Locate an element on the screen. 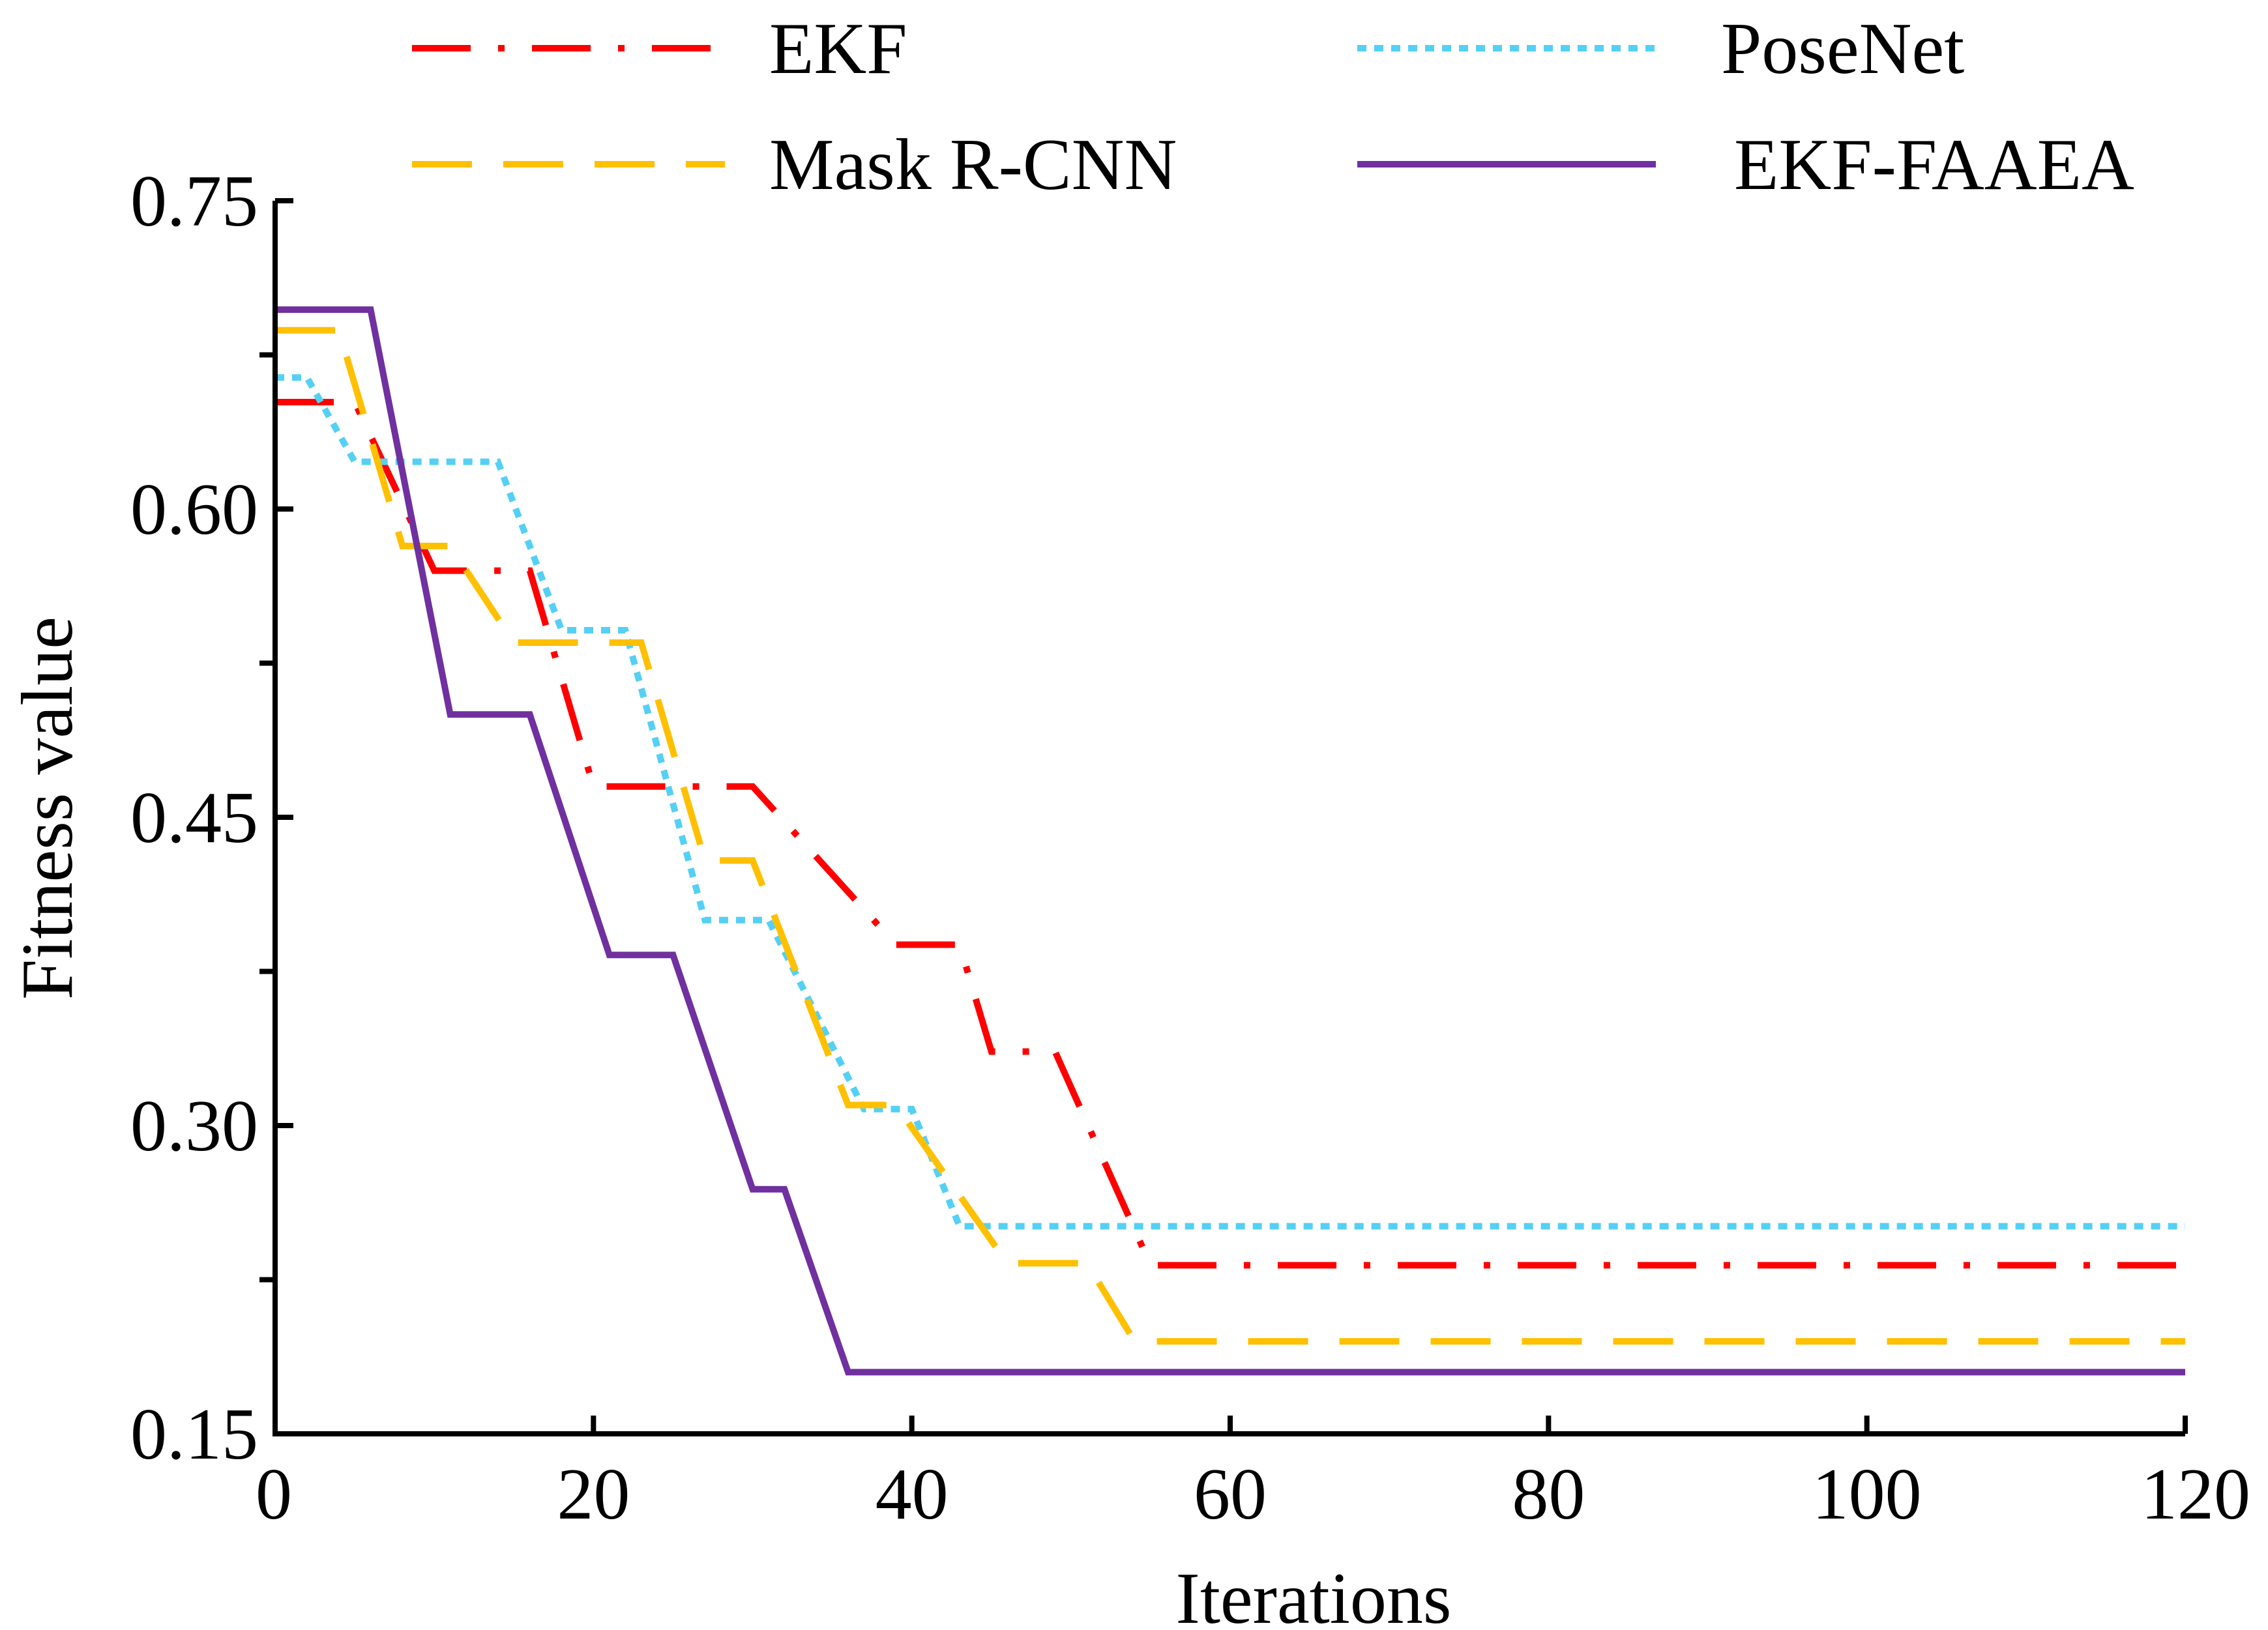 The height and width of the screenshot is (1630, 2268). y-tick-label: 0.15 is located at coordinates (194, 1434).